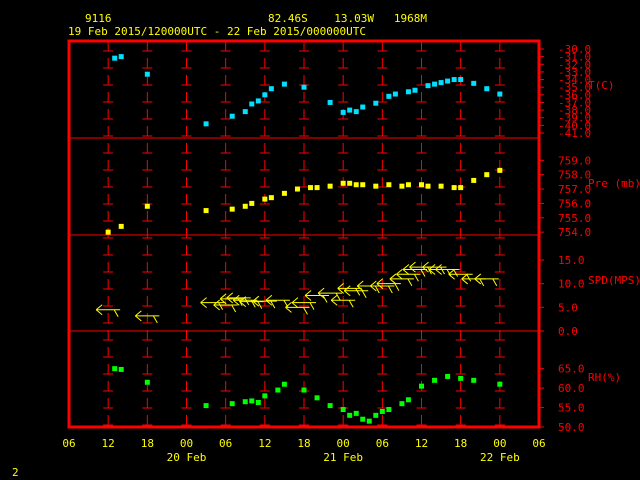  What do you see at coordinates (574, 57) in the screenshot?
I see `temperature-y-tick-label: -31.0` at bounding box center [574, 57].